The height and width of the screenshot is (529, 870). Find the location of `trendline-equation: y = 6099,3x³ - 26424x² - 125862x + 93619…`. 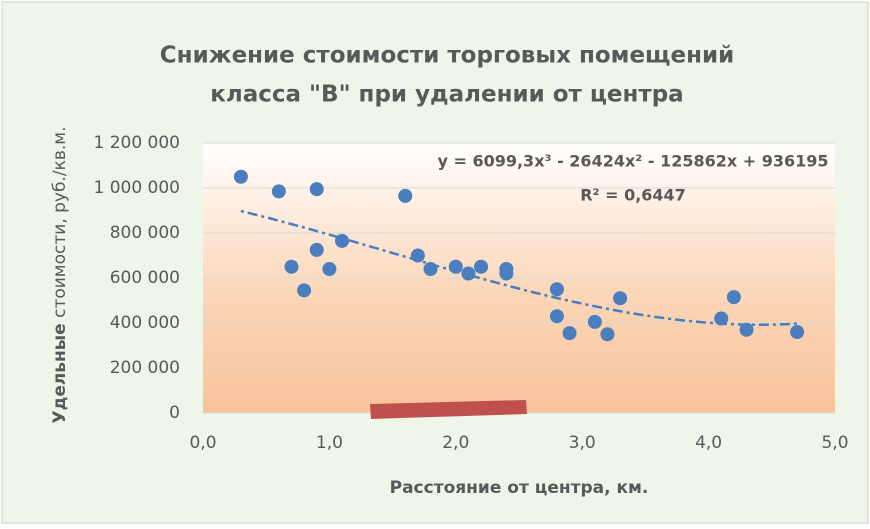

trendline-equation: y = 6099,3x³ - 26424x² - 125862x + 93619… is located at coordinates (632, 161).